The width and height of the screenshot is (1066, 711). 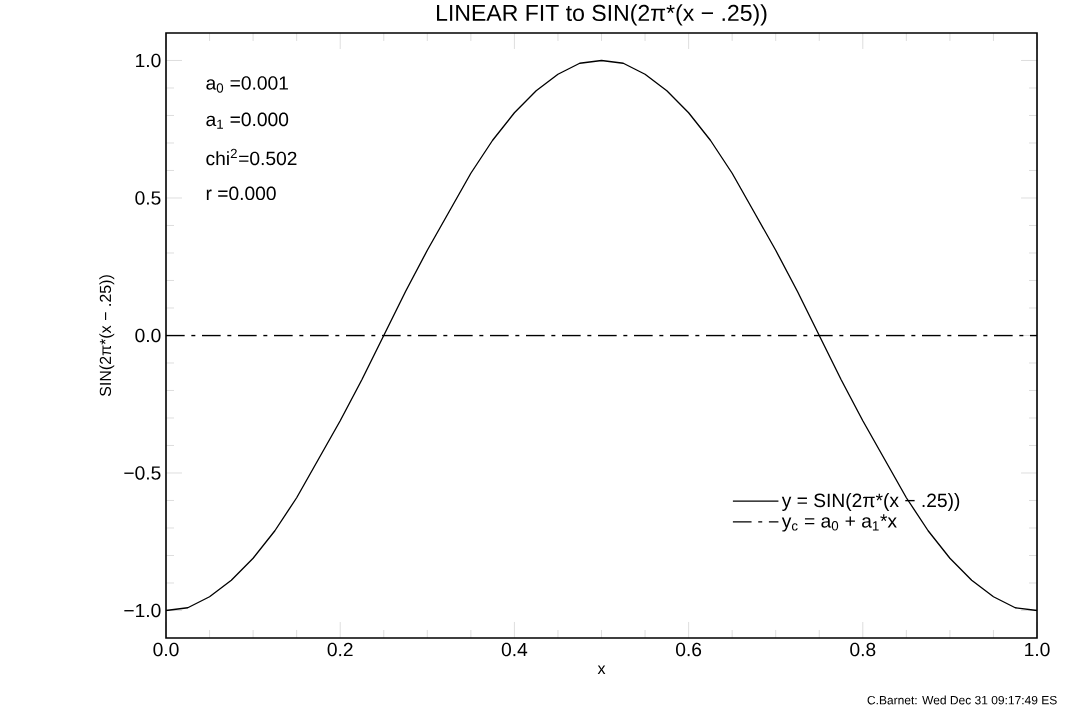 I want to click on y-tick-label: −1.0, so click(x=142, y=610).